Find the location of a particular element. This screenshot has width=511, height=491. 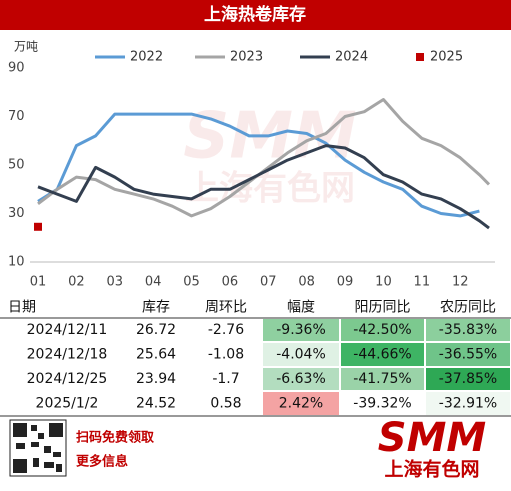

table-cell: -41.75% is located at coordinates (382, 379).